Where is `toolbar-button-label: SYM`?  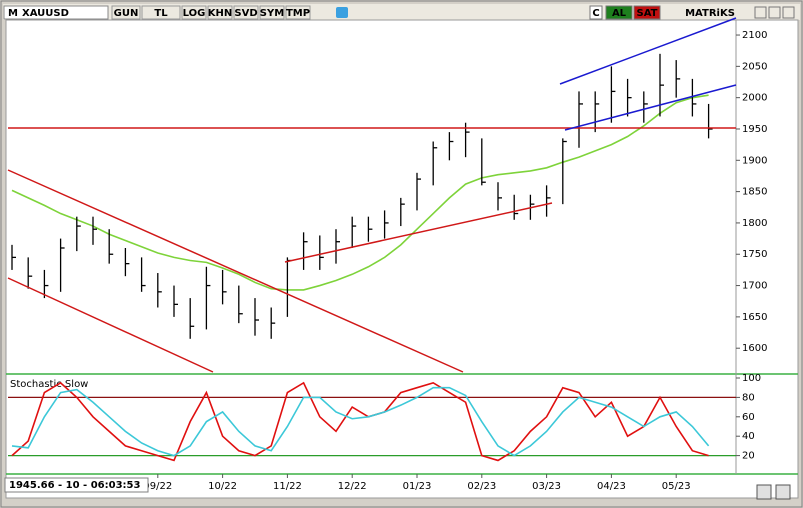
toolbar-button-label: SYM is located at coordinates (272, 13).